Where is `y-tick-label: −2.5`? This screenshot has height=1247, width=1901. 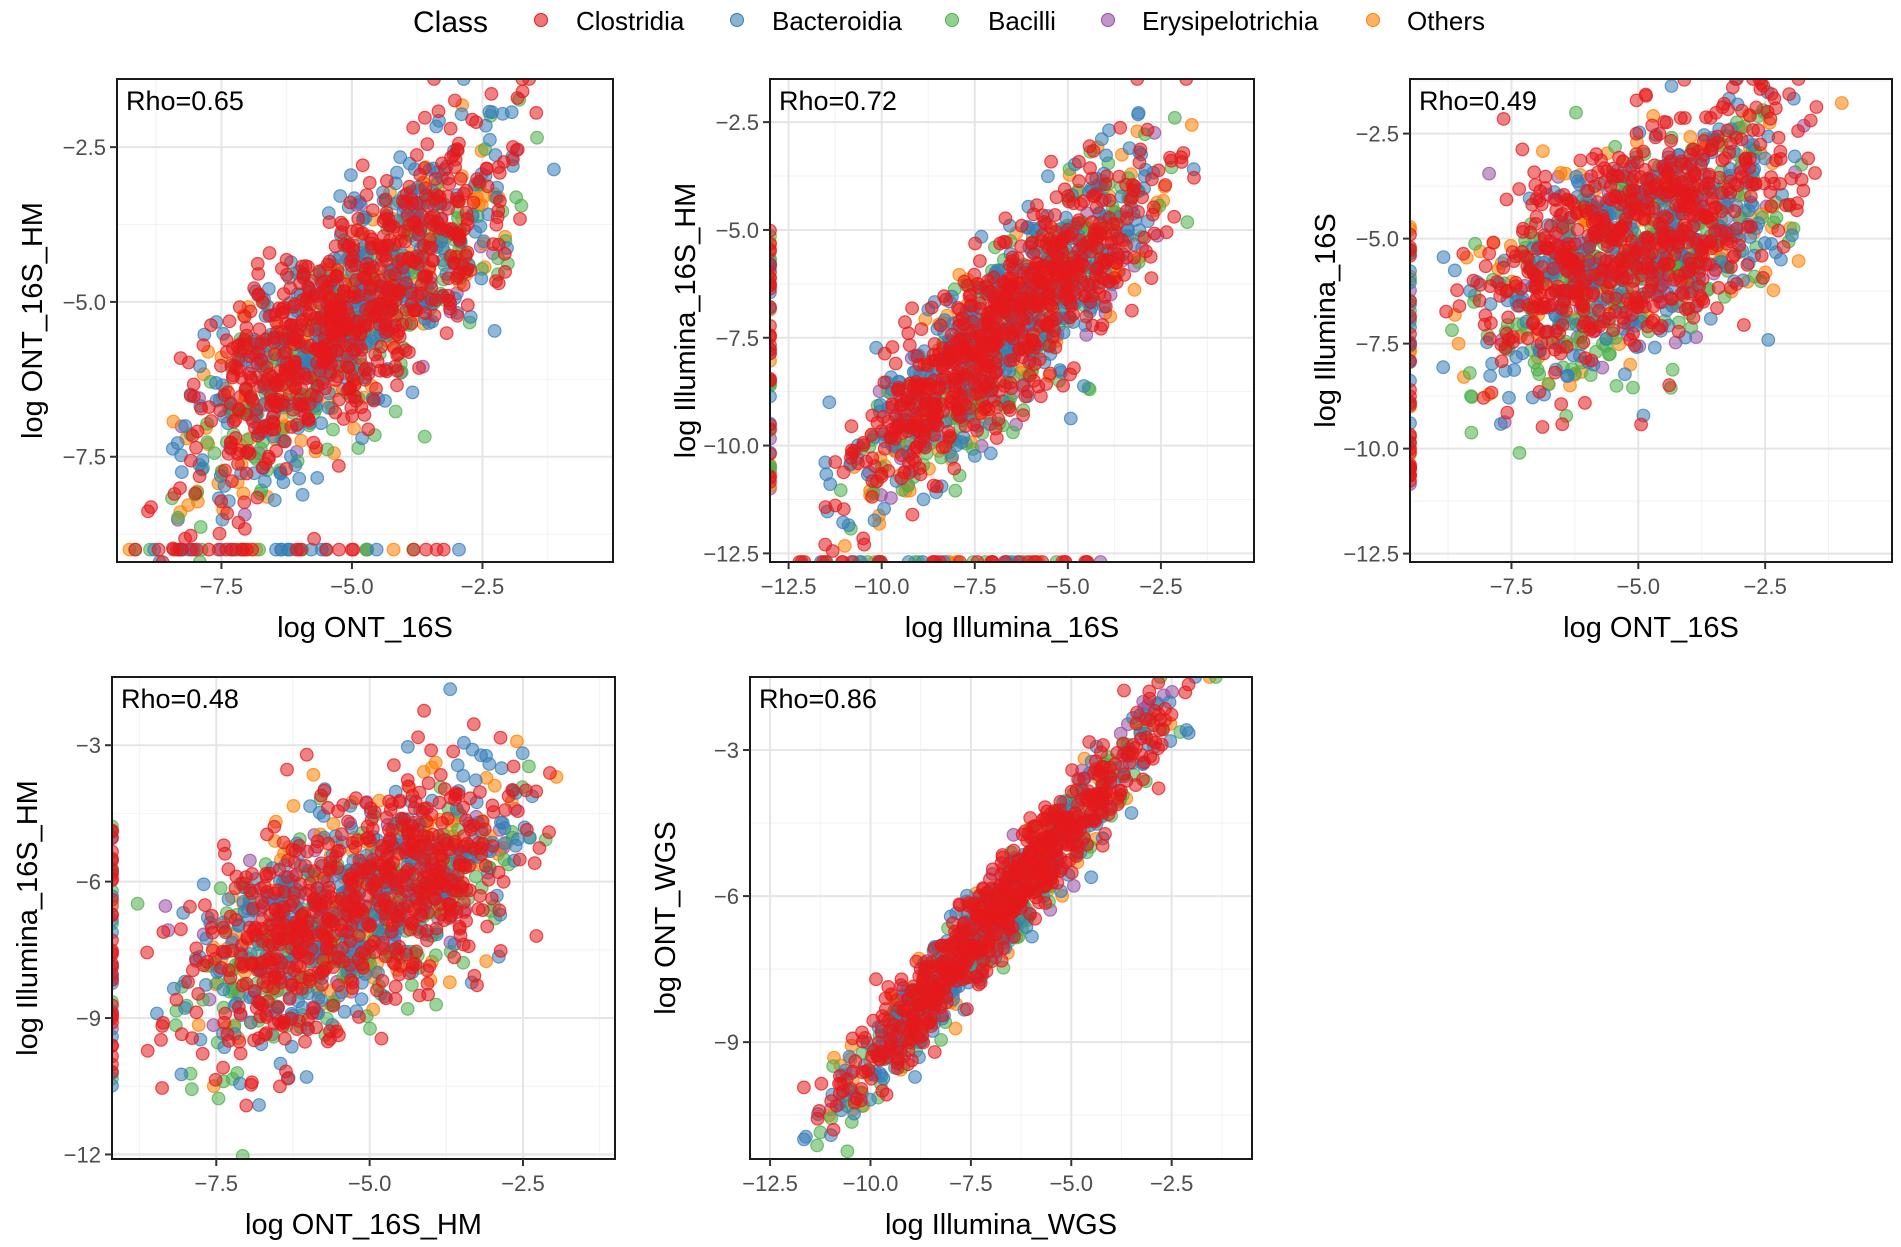 y-tick-label: −2.5 is located at coordinates (1377, 134).